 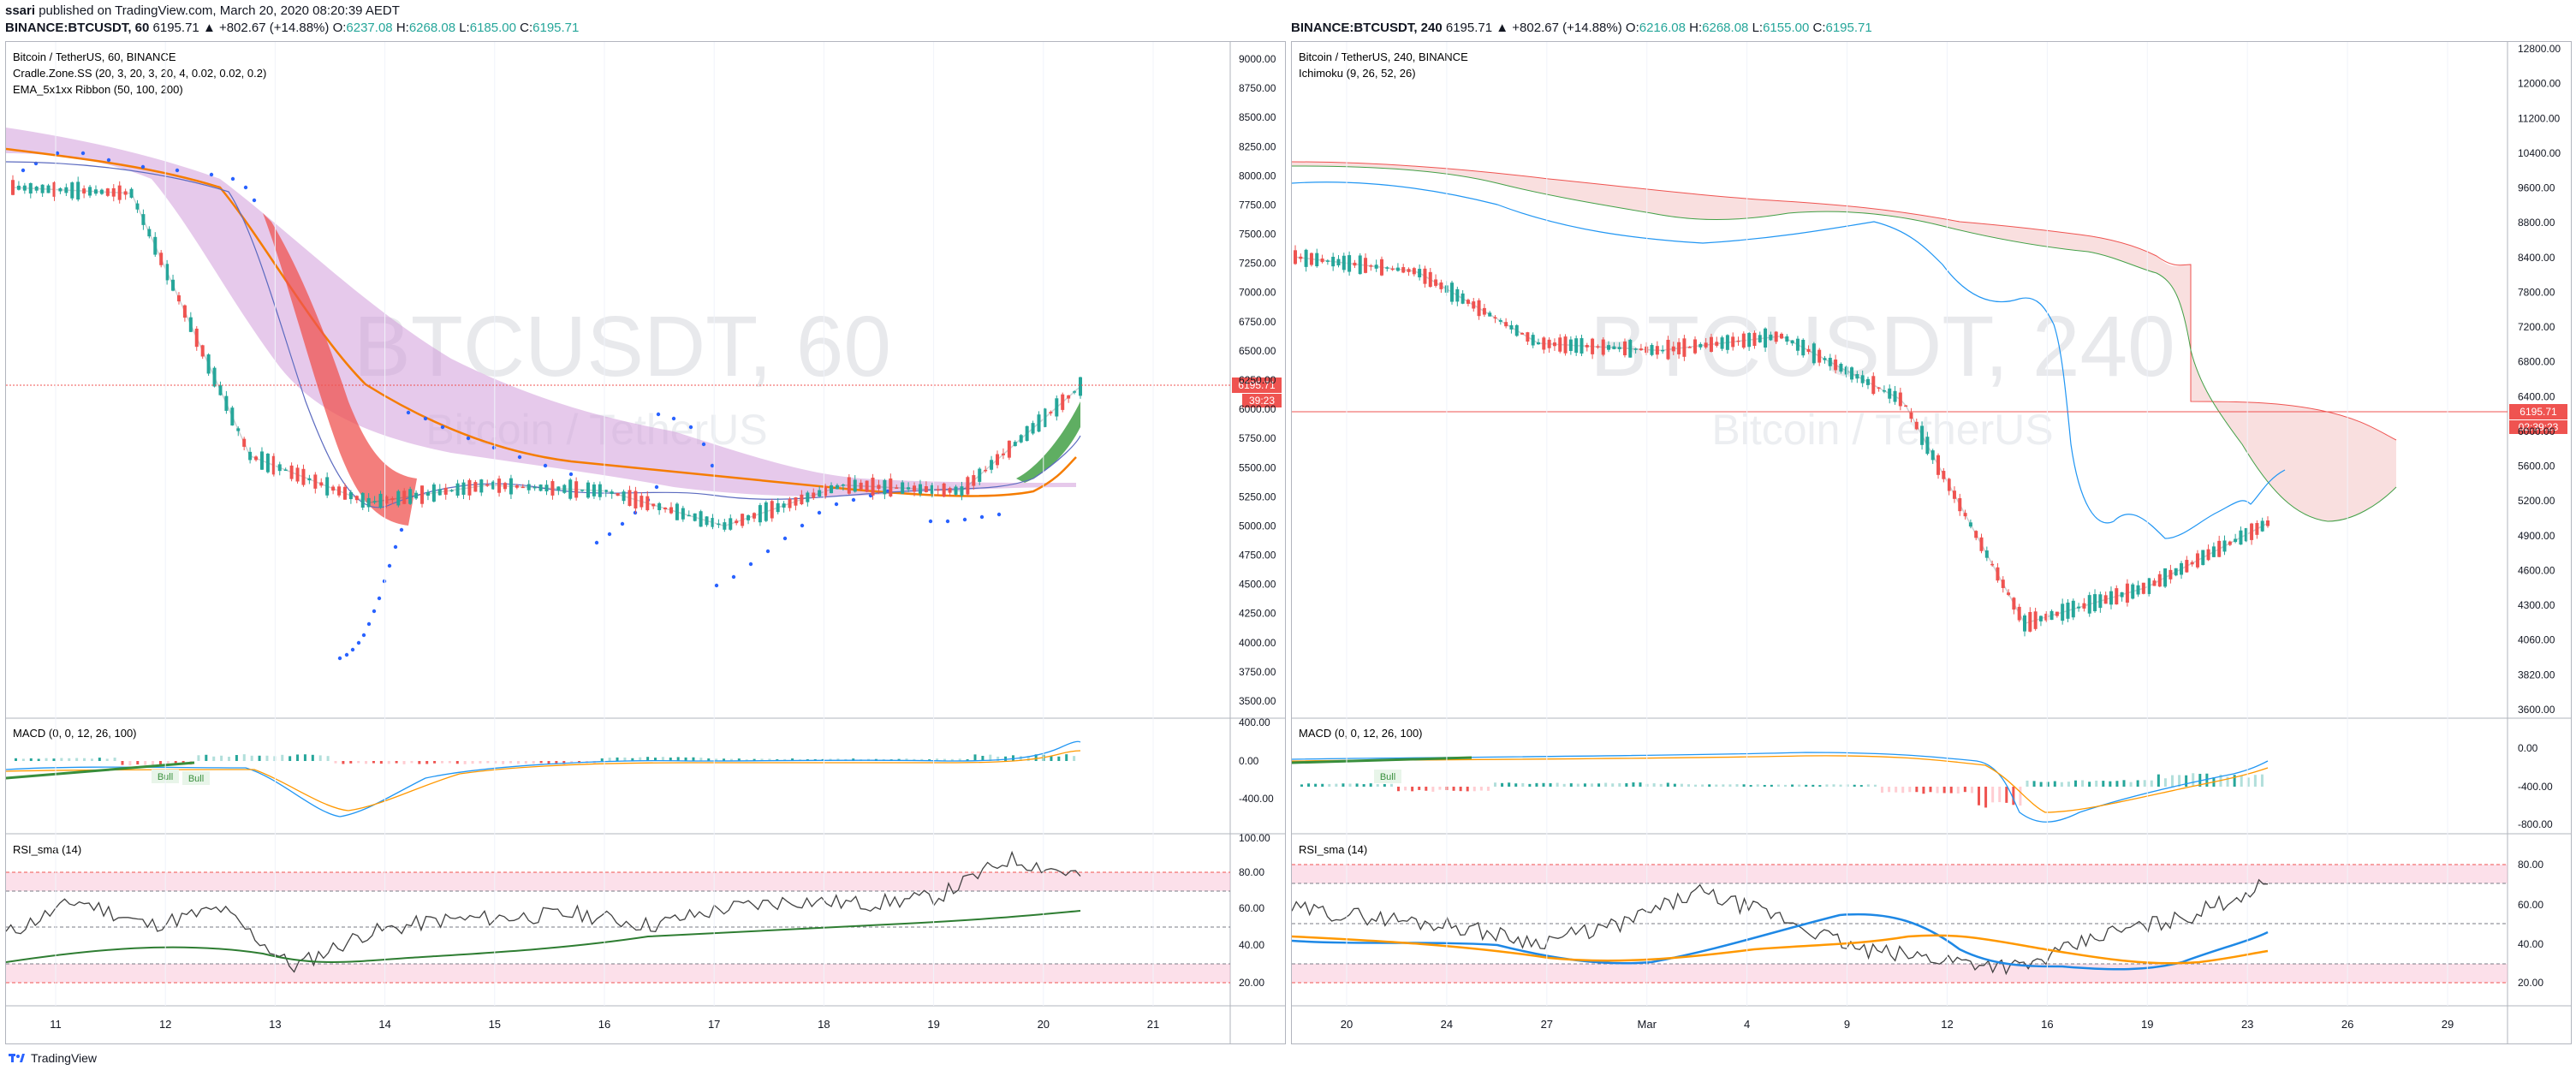 I want to click on price-axis-label: 5600.00, so click(x=2537, y=467).